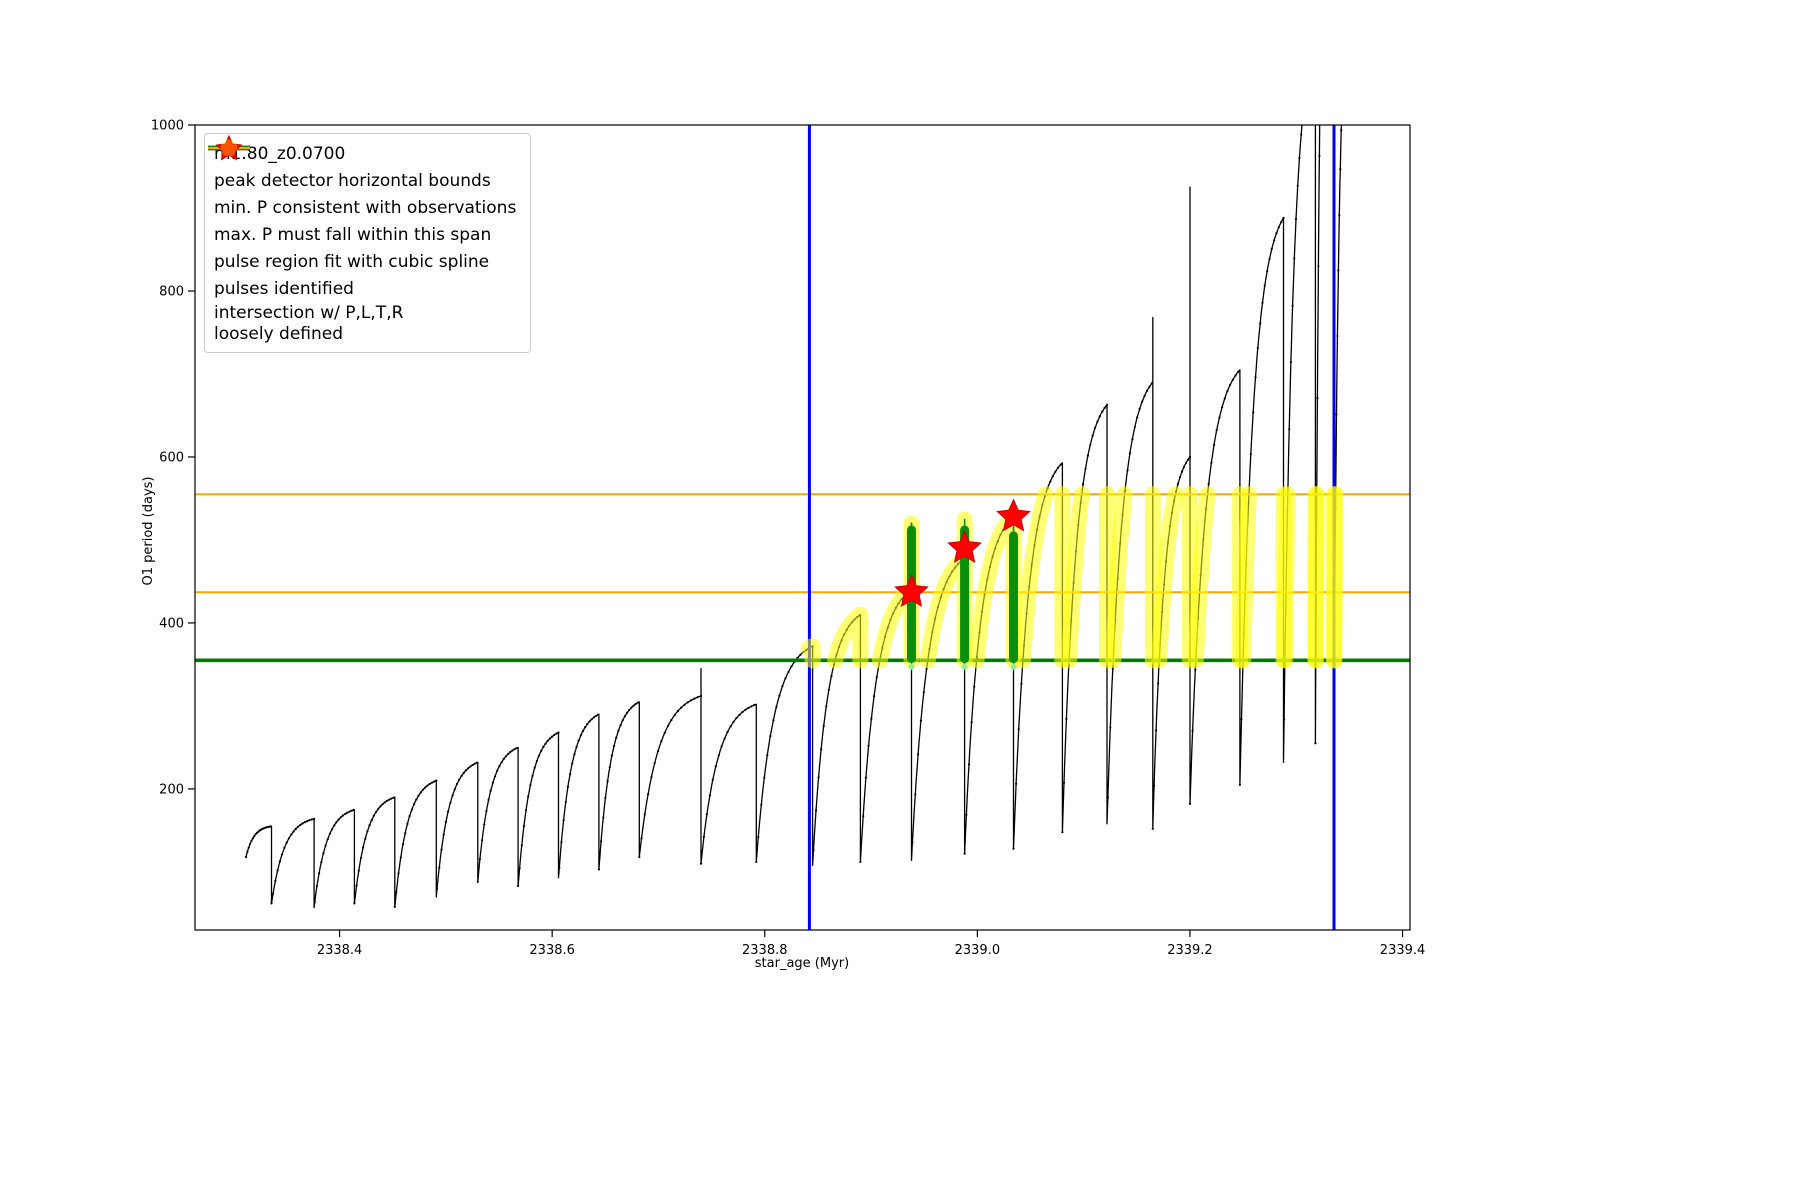 The image size is (1800, 1200). What do you see at coordinates (340, 950) in the screenshot?
I see `x-tick-label: 2338.4` at bounding box center [340, 950].